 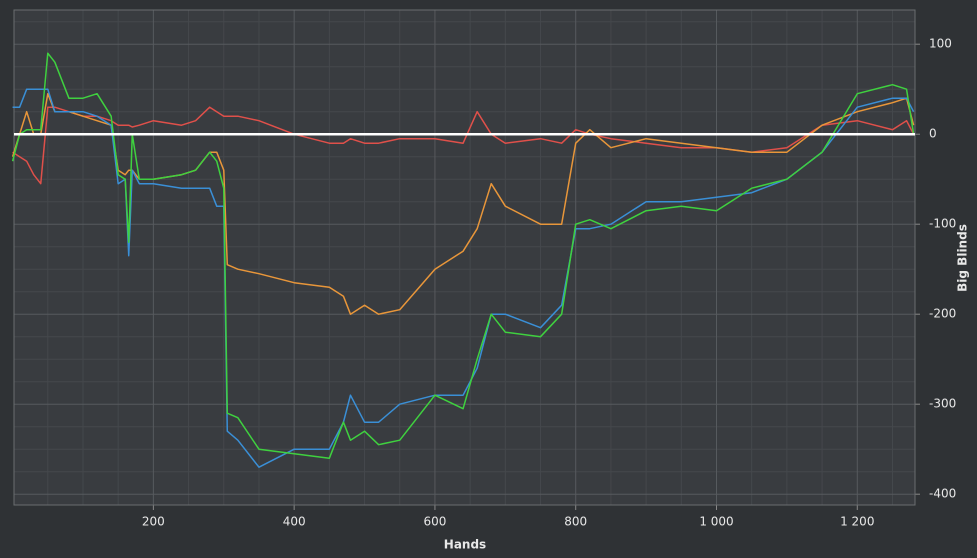 What do you see at coordinates (294, 522) in the screenshot?
I see `x-tick-label: 400` at bounding box center [294, 522].